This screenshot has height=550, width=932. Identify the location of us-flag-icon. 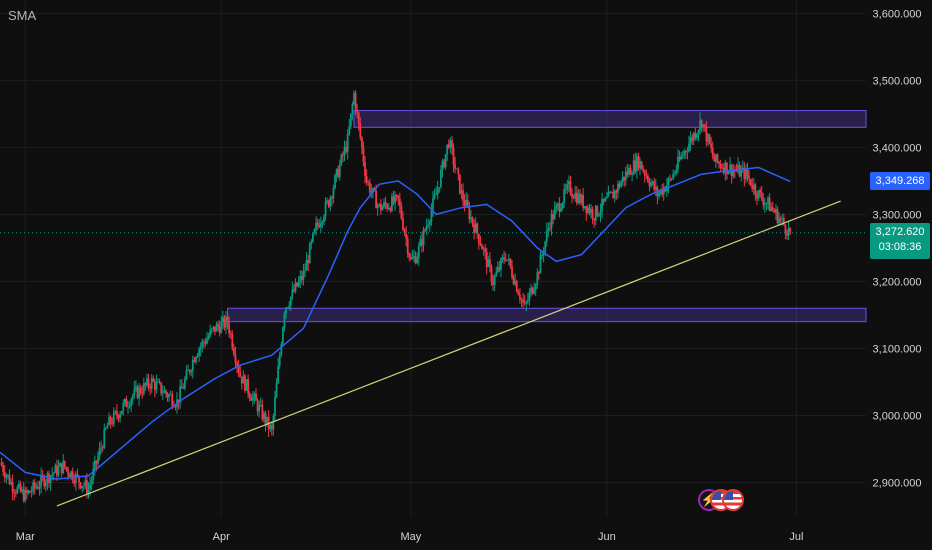
(733, 500).